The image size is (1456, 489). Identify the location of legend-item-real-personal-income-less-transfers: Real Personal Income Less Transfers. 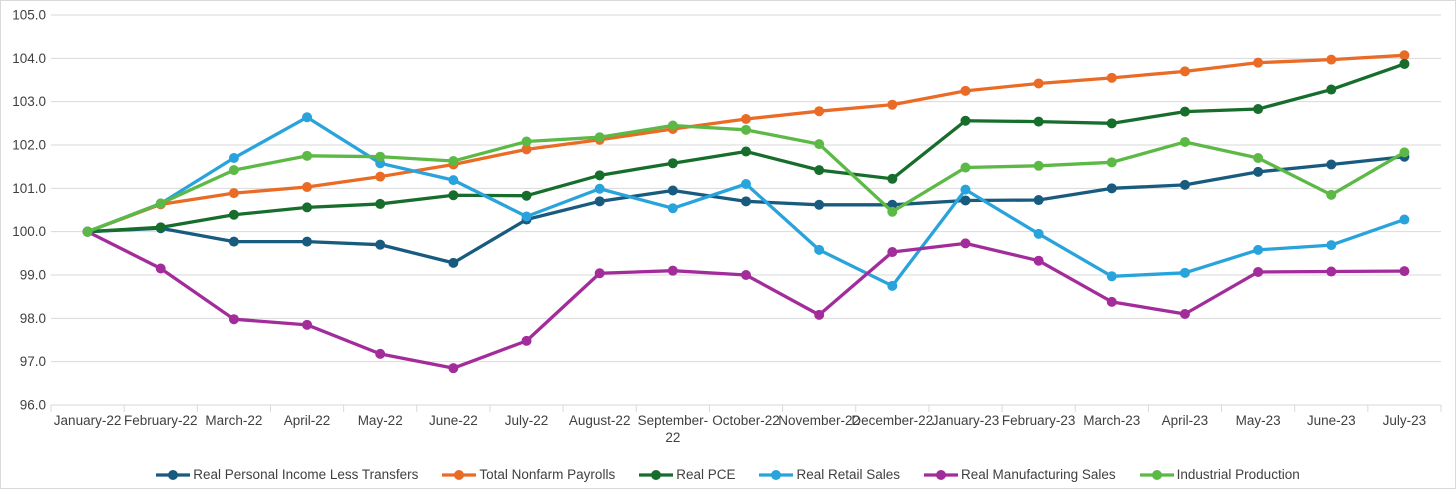
(287, 474).